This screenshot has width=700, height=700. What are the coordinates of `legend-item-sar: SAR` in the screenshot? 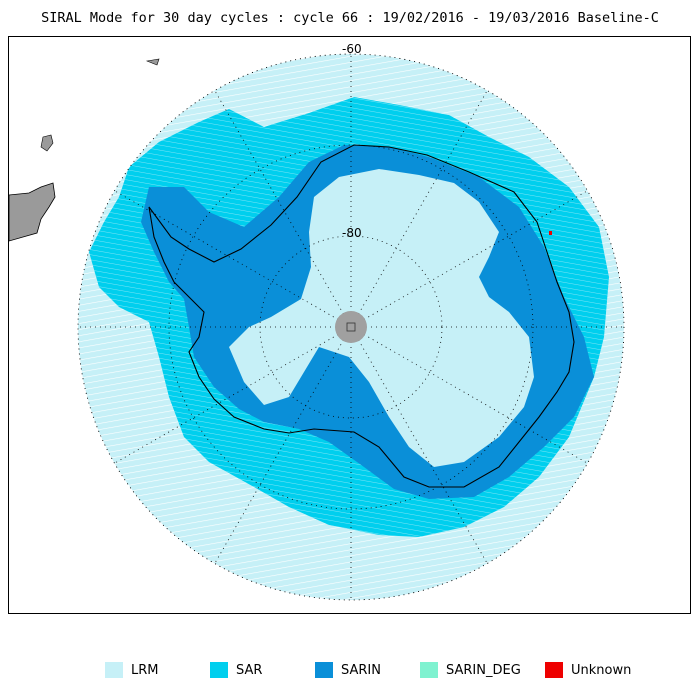 It's located at (236, 670).